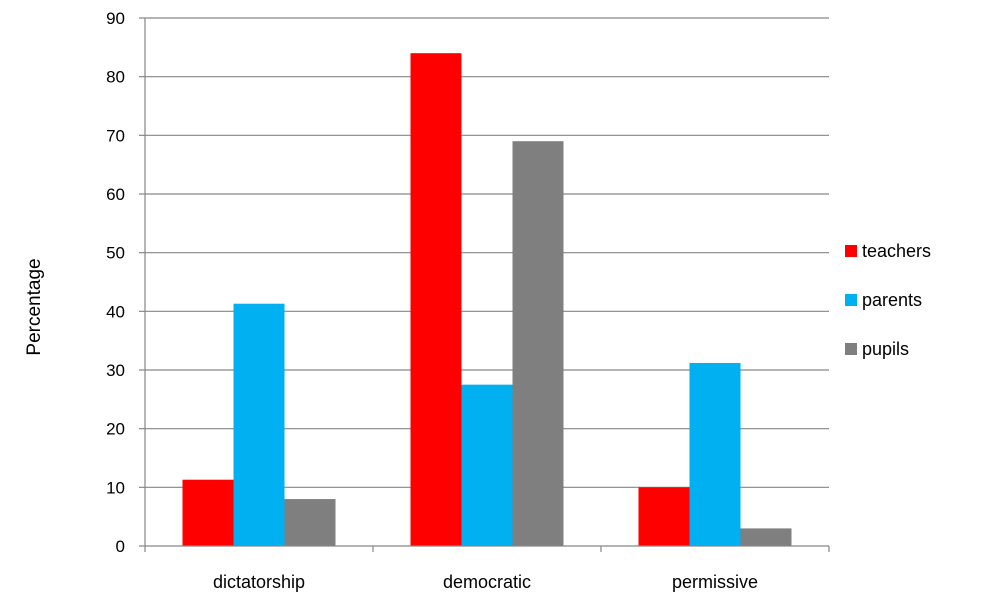 The width and height of the screenshot is (992, 596). I want to click on y-tick-label: 40, so click(115, 311).